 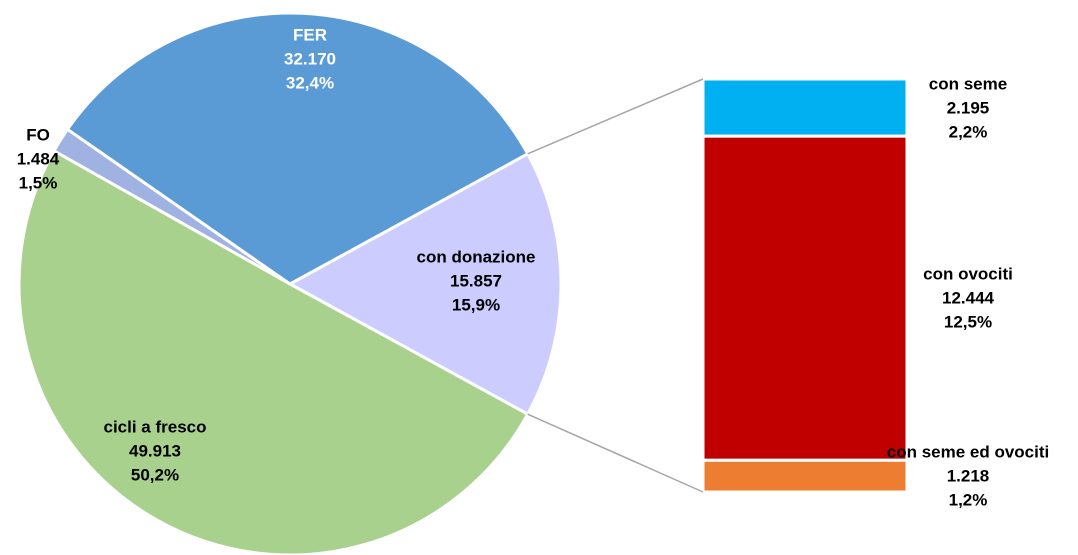 I want to click on slice-percent: 15,9%, so click(x=476, y=304).